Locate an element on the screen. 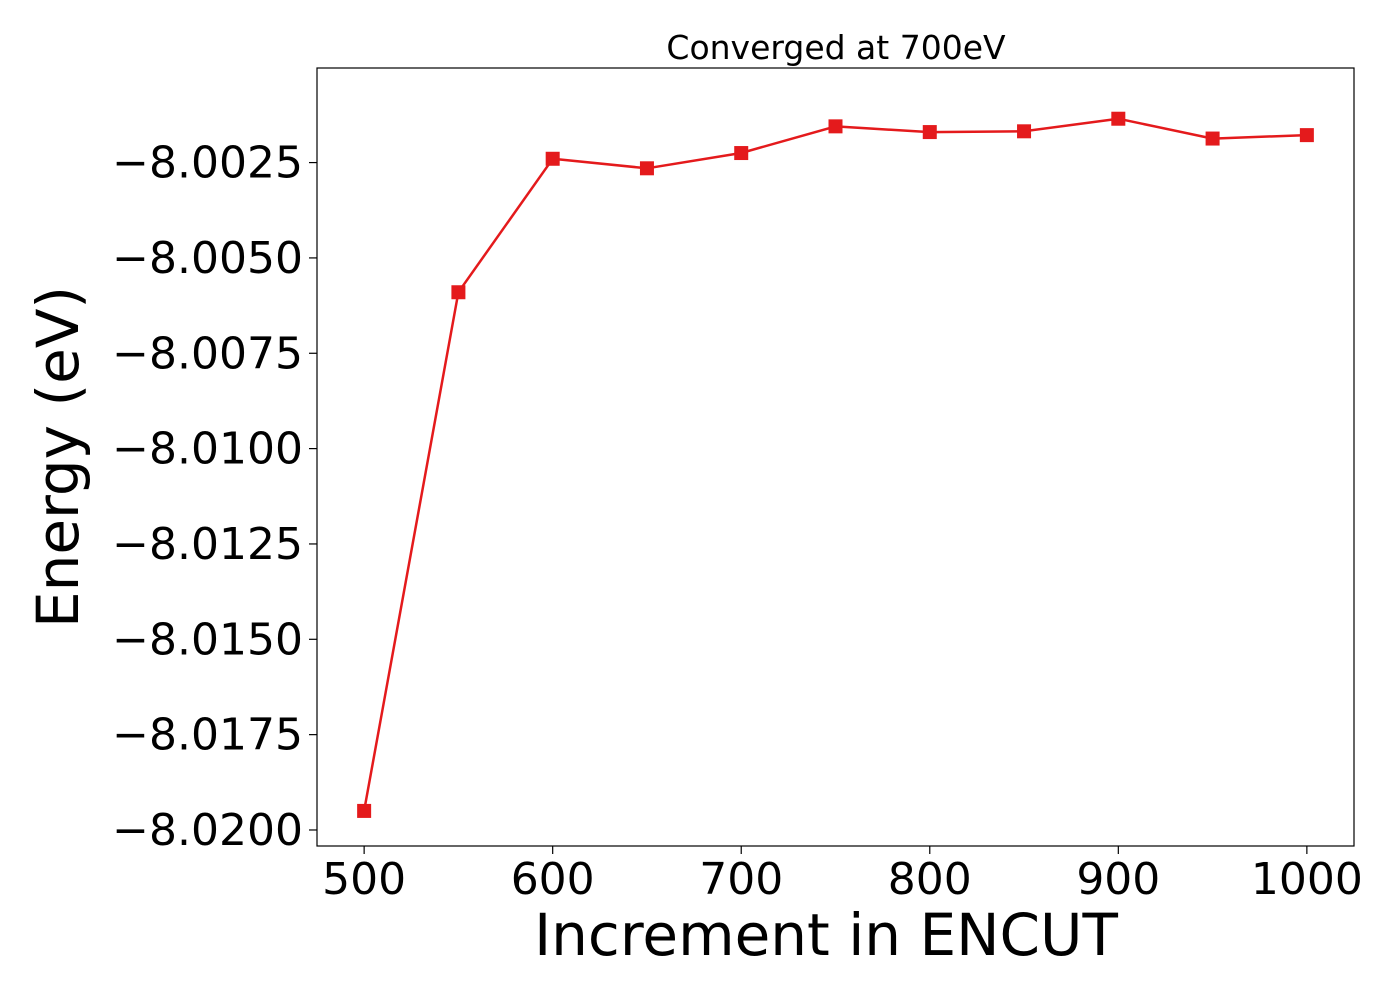  x-tick-label: 1000 is located at coordinates (1307, 879).